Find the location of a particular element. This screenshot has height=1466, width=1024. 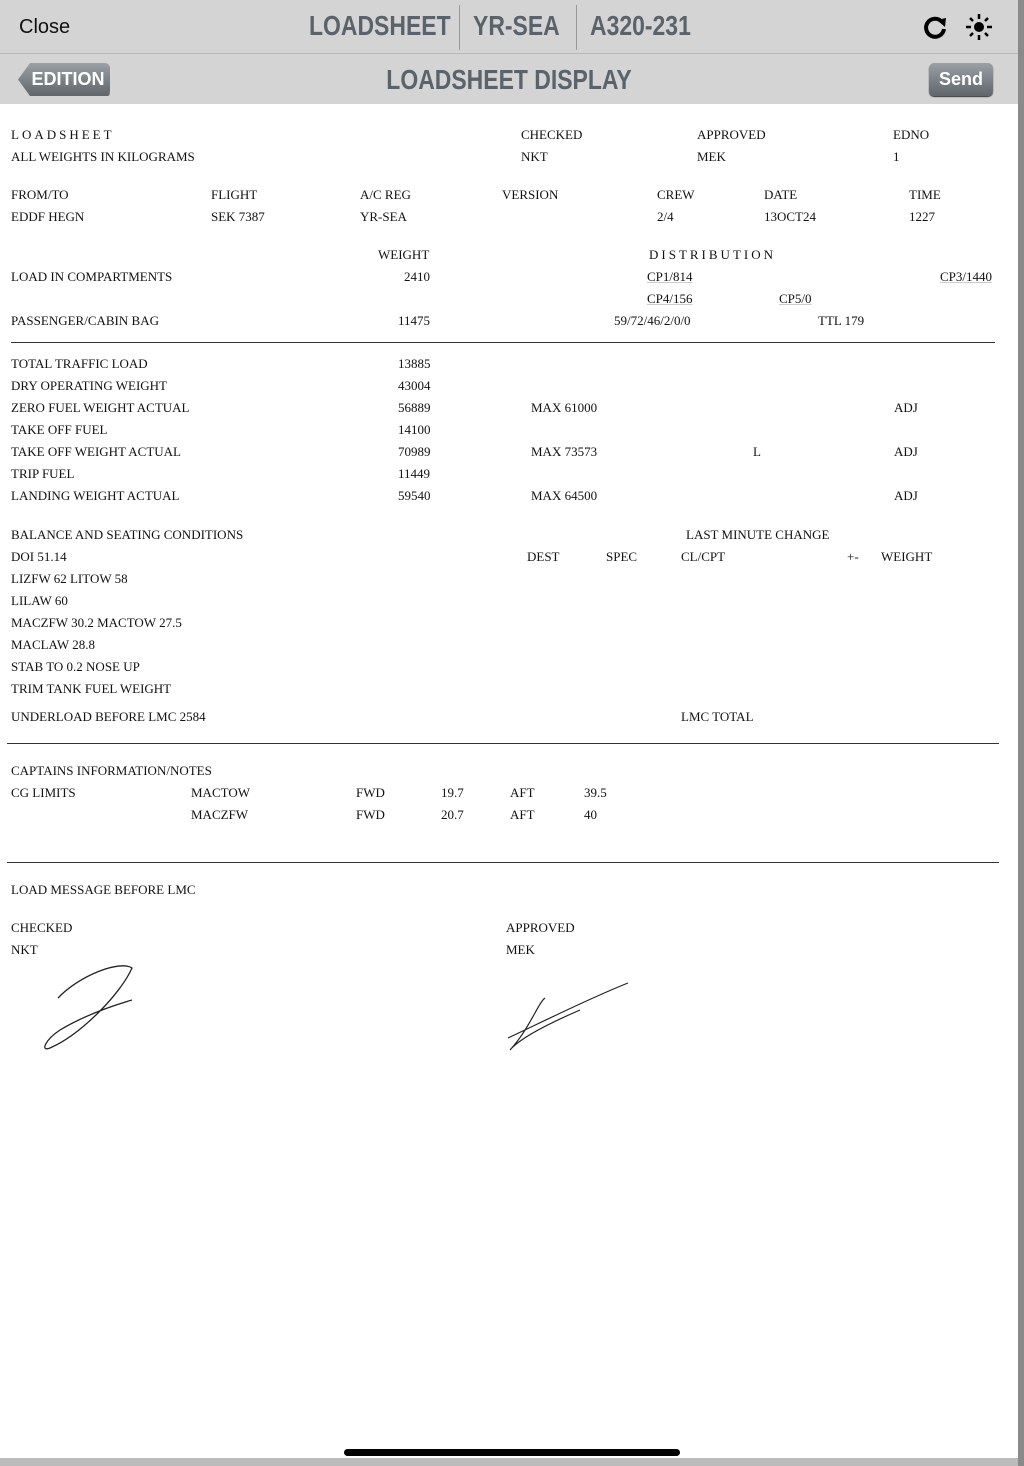

label: LOAD MESSAGE BEFORE LMC is located at coordinates (103, 889).